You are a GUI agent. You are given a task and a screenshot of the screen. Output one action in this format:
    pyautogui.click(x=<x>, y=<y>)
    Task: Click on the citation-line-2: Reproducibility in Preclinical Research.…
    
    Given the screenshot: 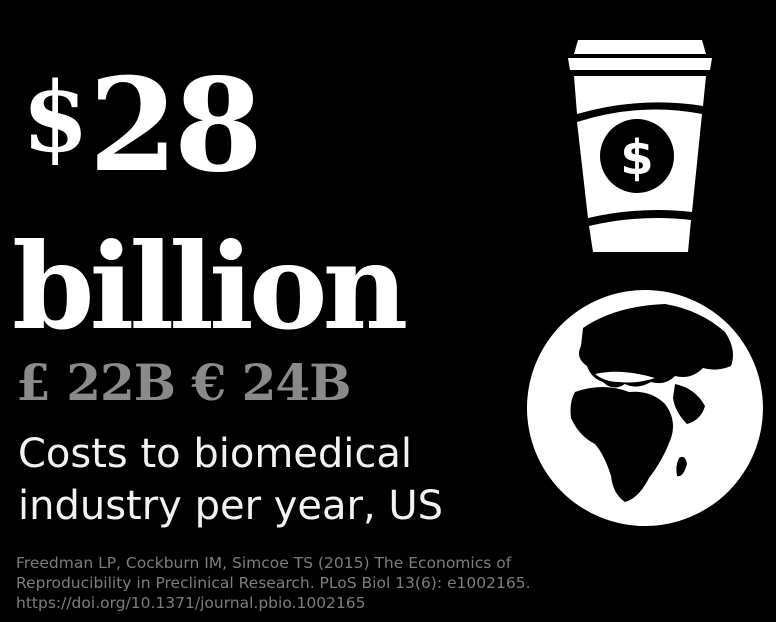 What is the action you would take?
    pyautogui.click(x=273, y=583)
    